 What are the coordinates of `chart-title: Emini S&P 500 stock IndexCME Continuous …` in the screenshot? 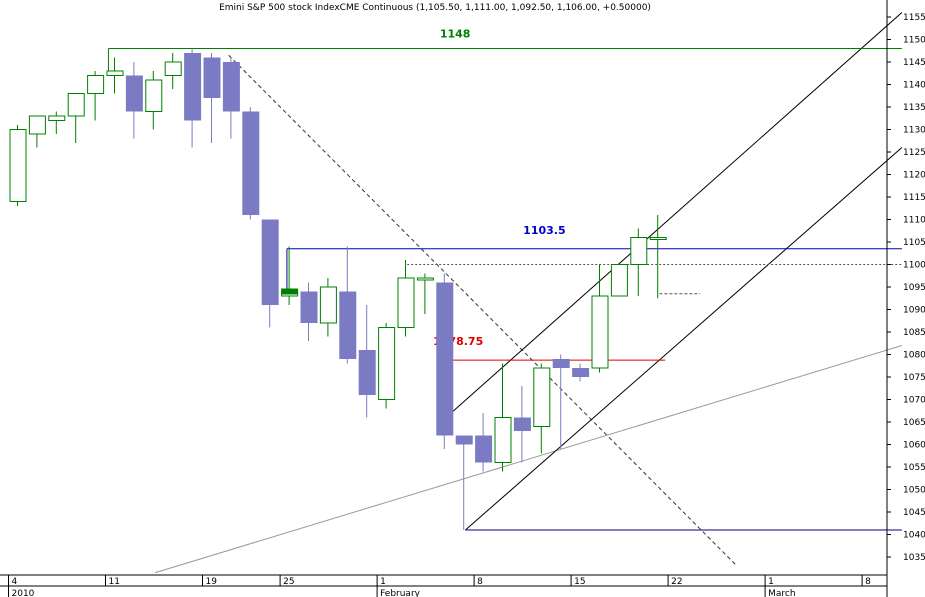 It's located at (435, 8).